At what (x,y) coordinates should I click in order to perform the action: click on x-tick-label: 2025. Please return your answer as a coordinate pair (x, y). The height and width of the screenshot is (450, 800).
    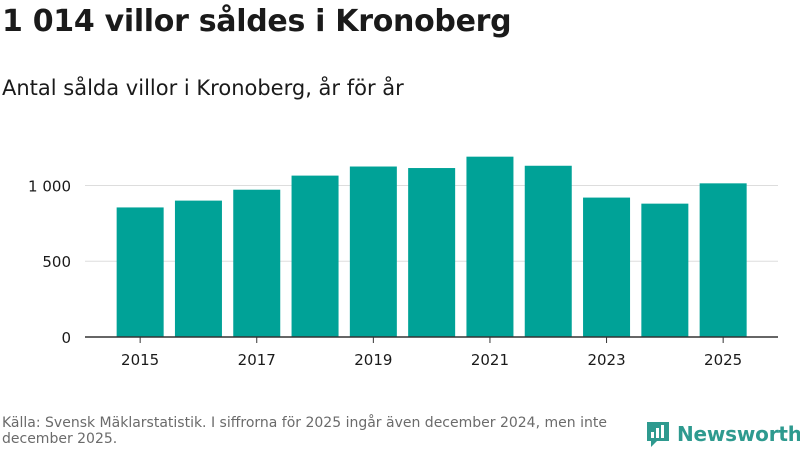
    Looking at the image, I should click on (723, 360).